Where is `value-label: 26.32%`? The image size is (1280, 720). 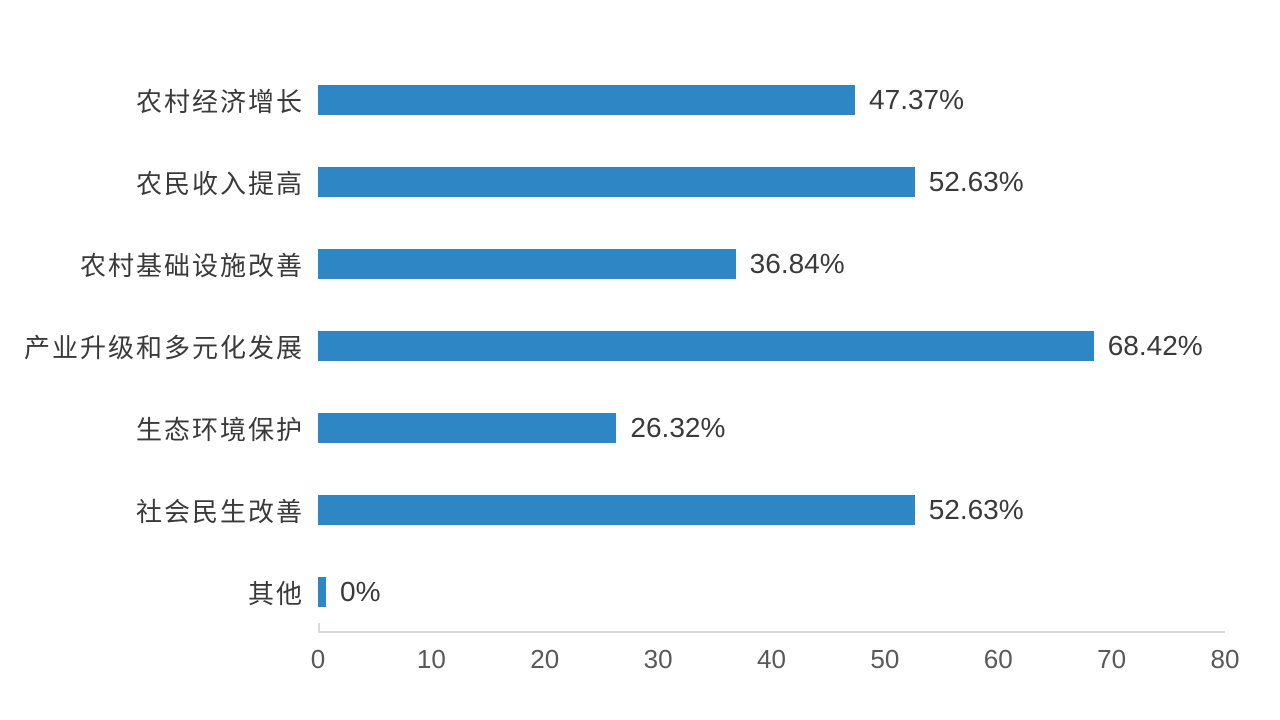 value-label: 26.32% is located at coordinates (678, 427).